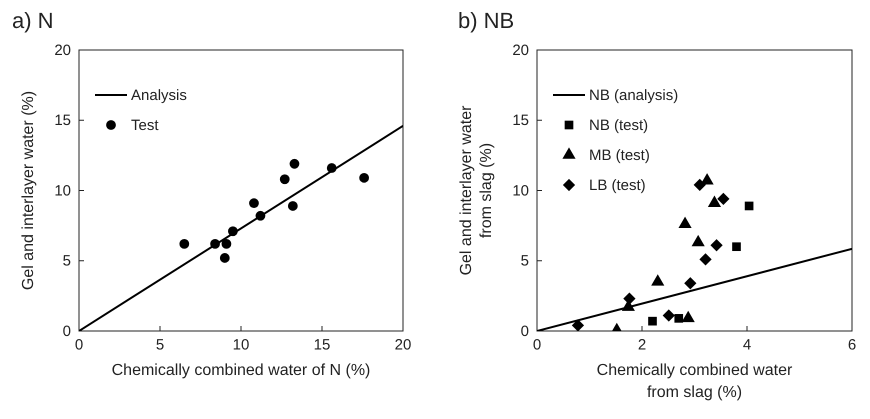  What do you see at coordinates (617, 185) in the screenshot?
I see `legend-label: LB (test)` at bounding box center [617, 185].